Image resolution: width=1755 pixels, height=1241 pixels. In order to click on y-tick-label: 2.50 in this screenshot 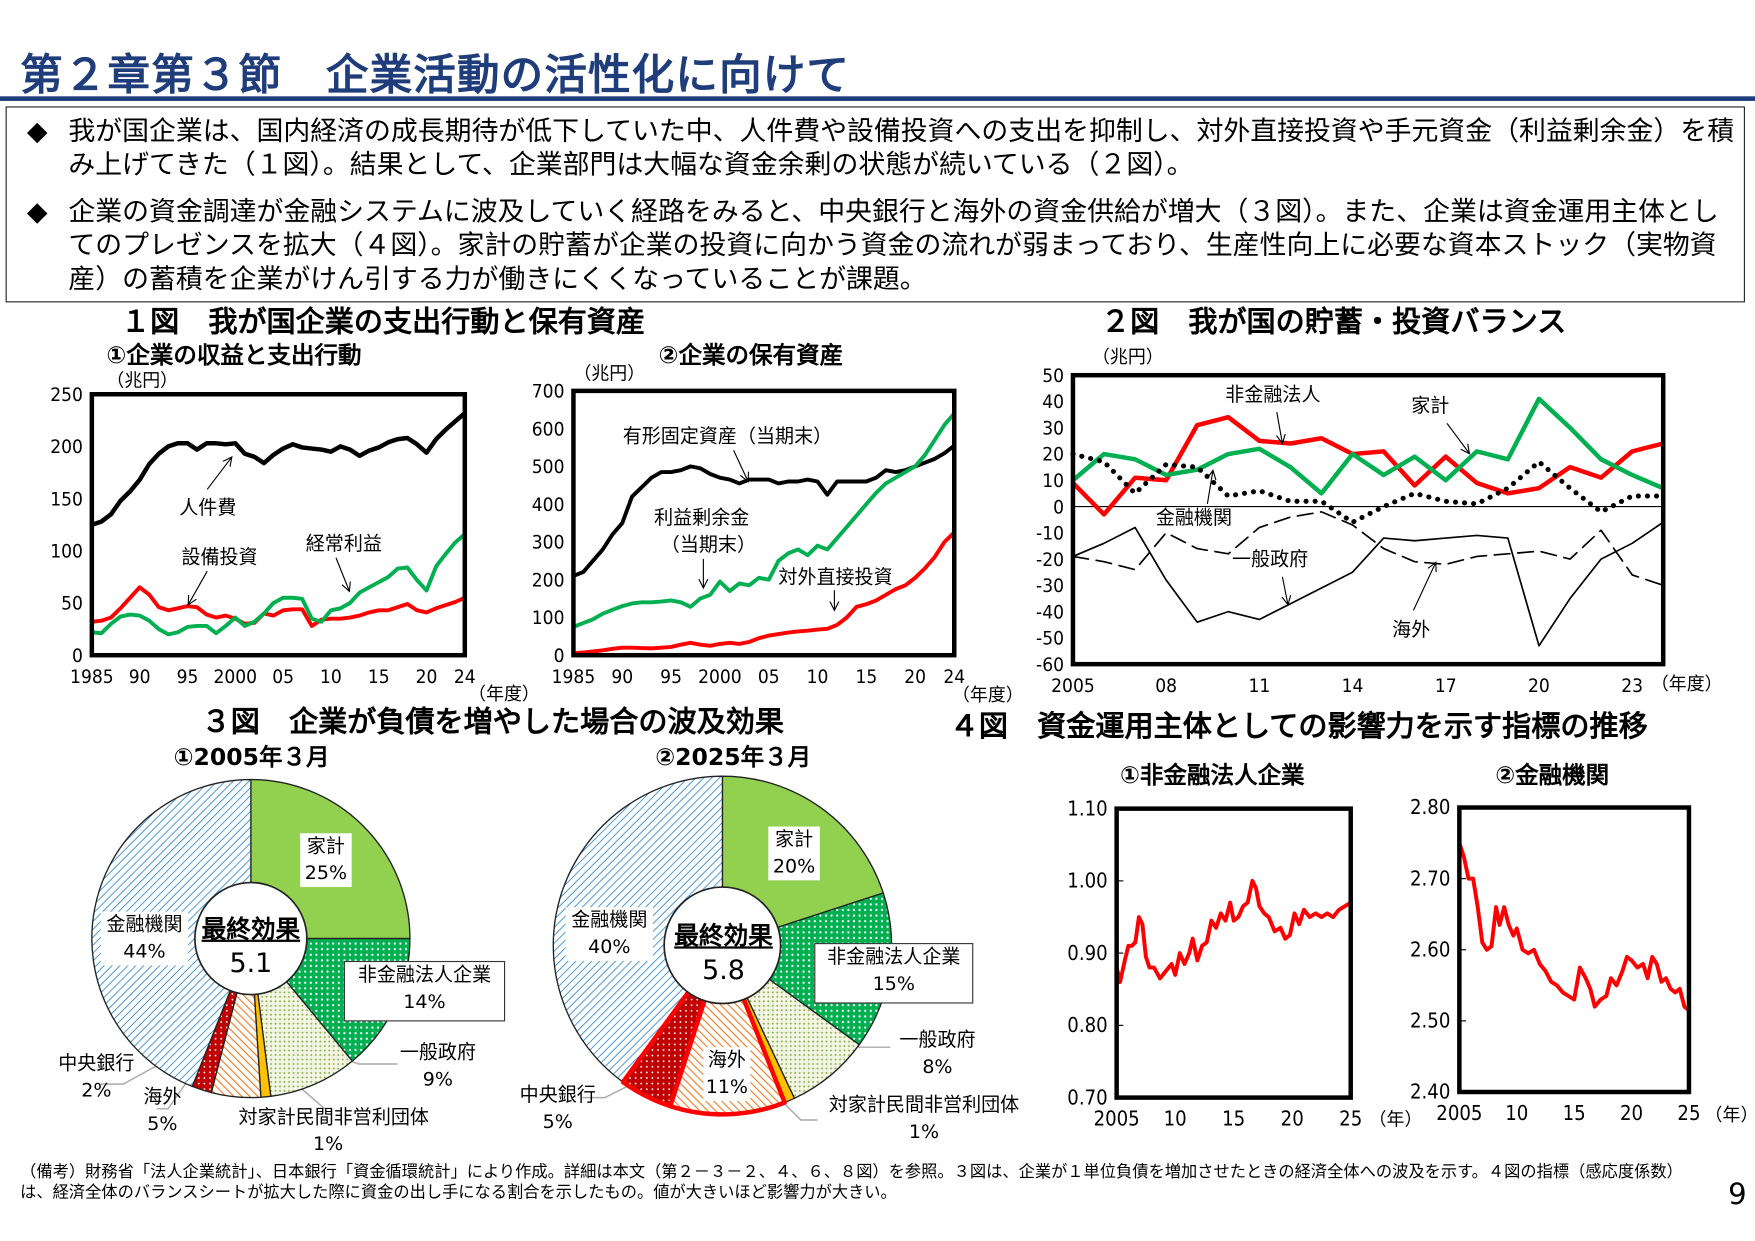, I will do `click(1430, 1021)`.